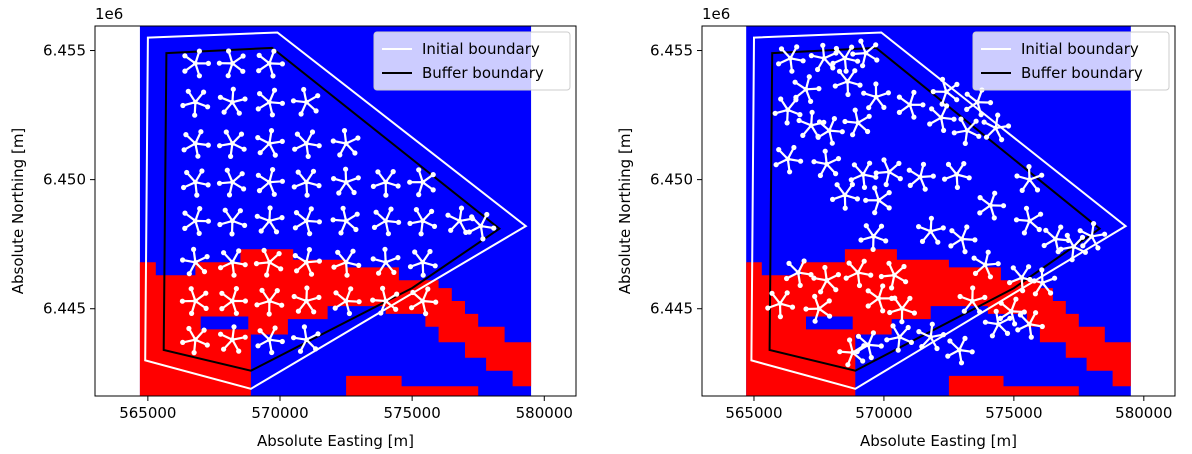  What do you see at coordinates (883, 413) in the screenshot?
I see `x-tick-label: 570000` at bounding box center [883, 413].